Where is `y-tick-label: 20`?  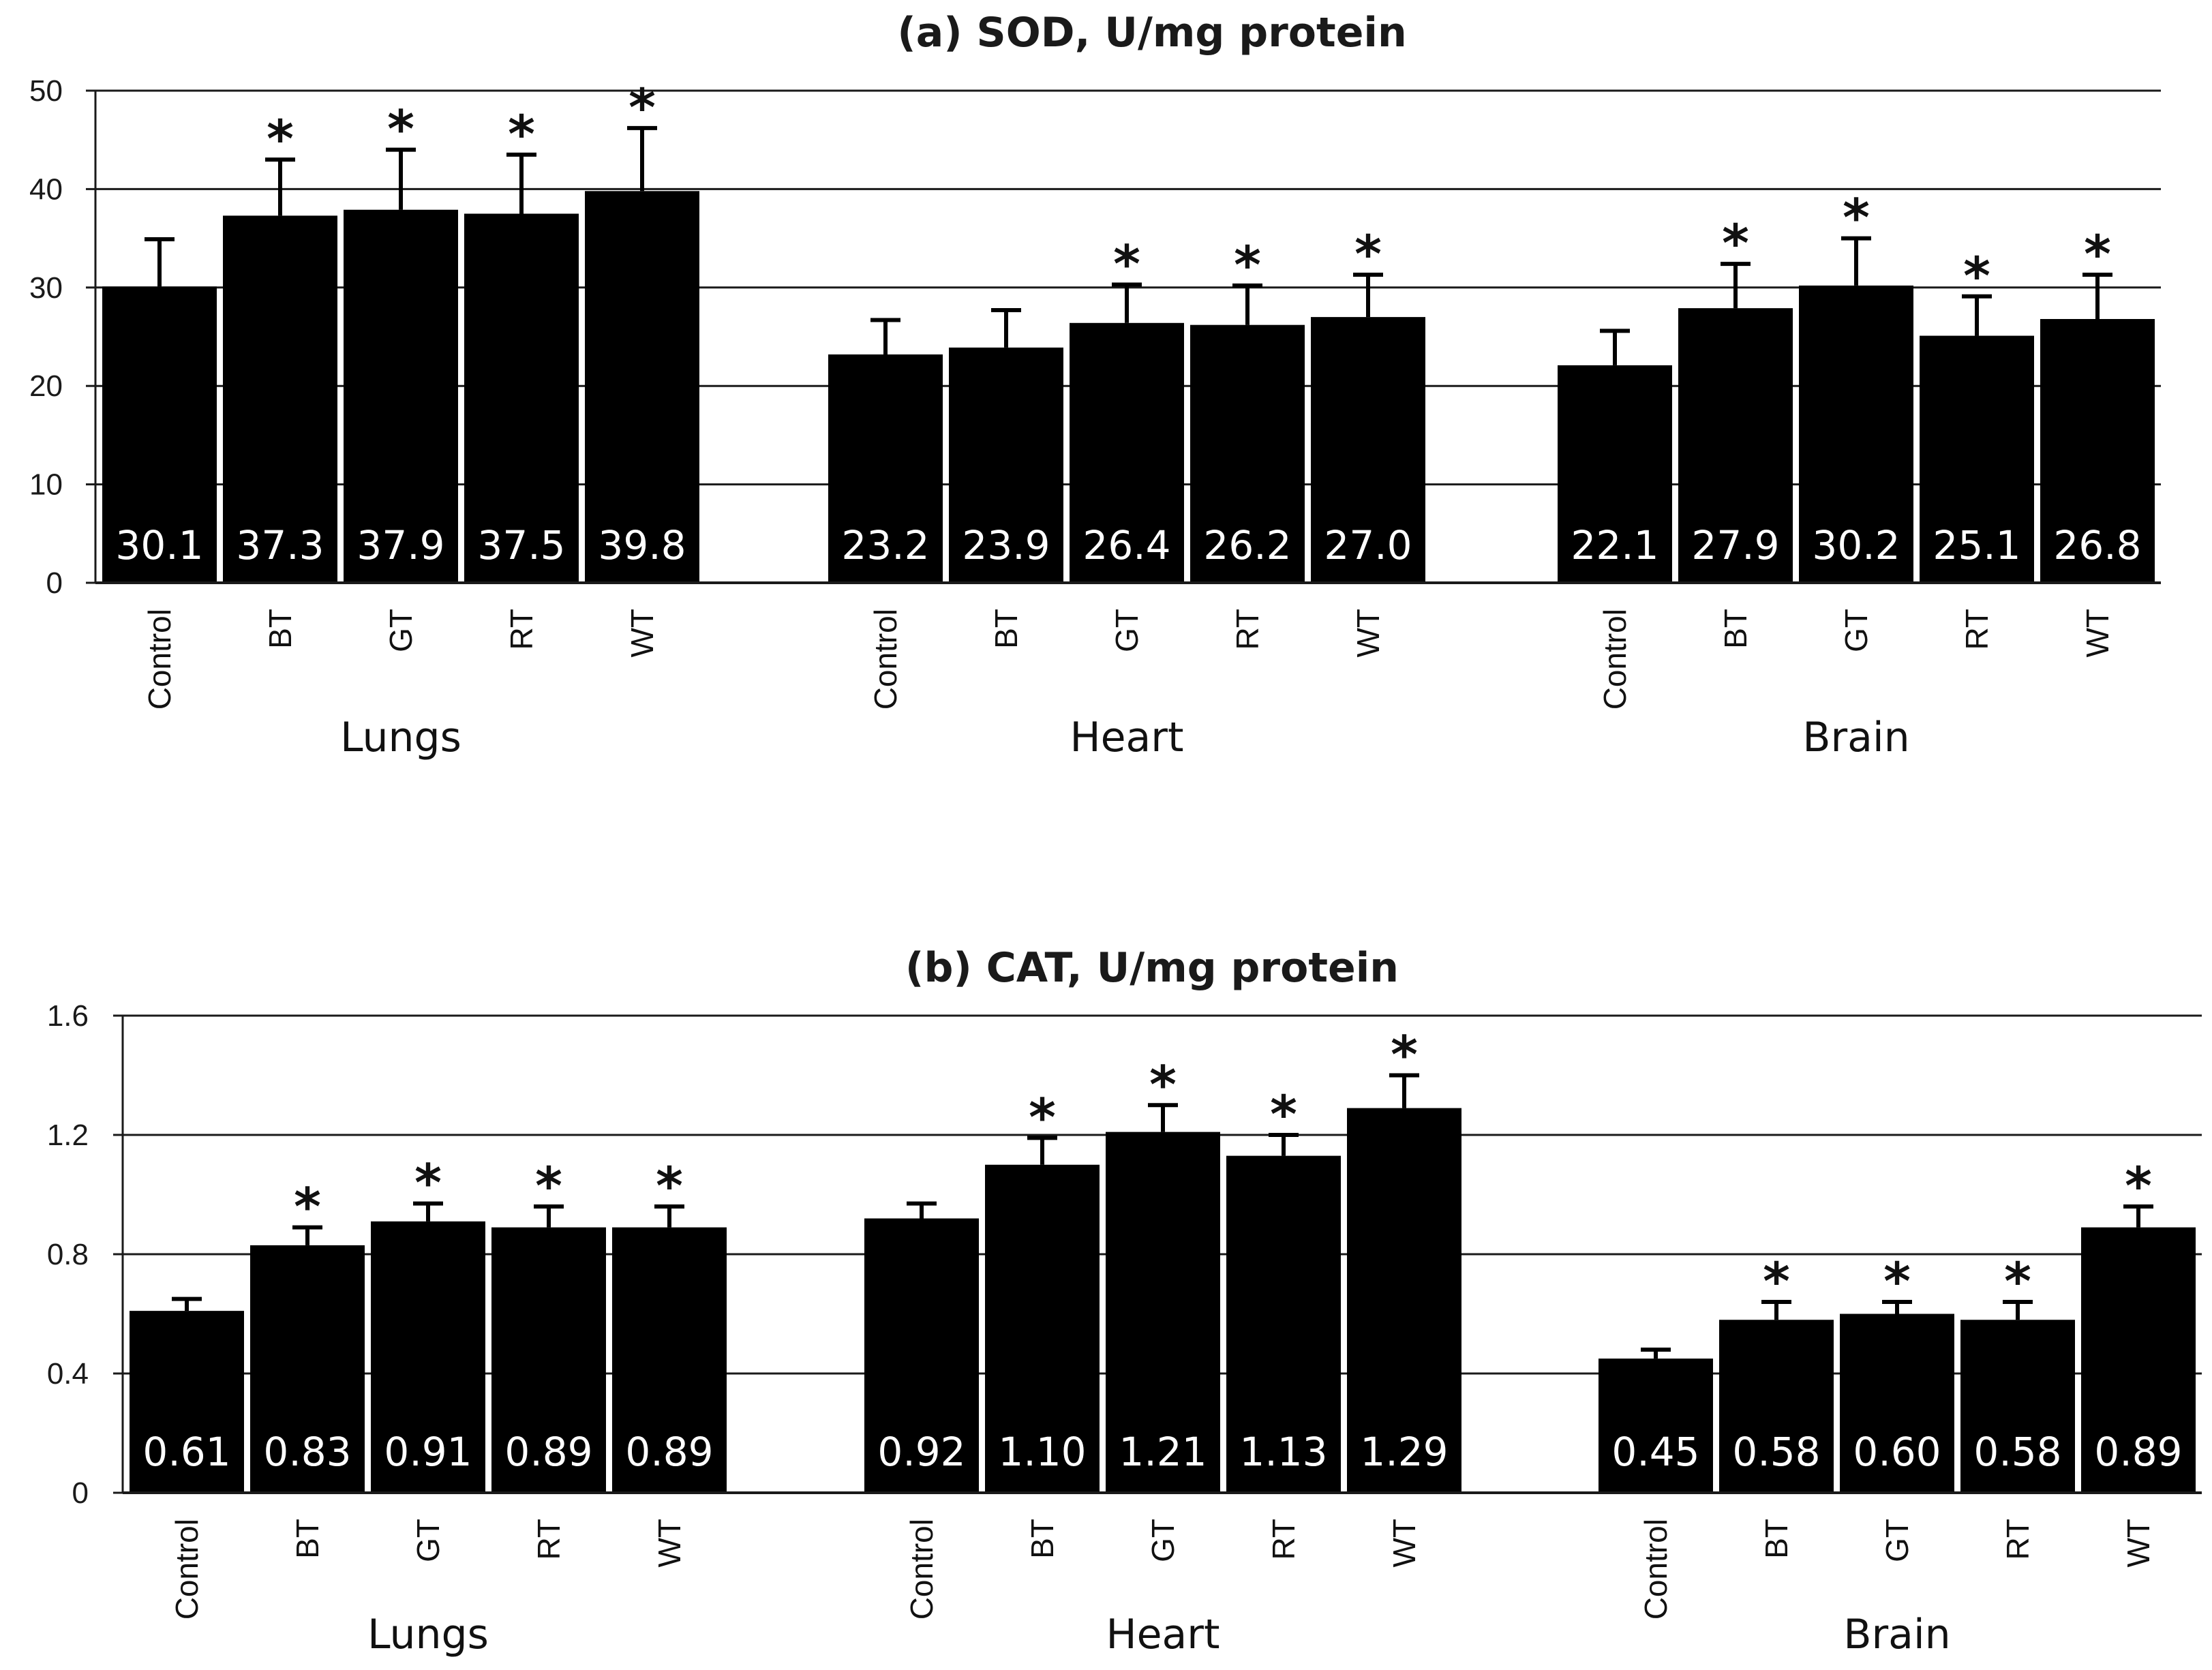
y-tick-label: 20 is located at coordinates (46, 386).